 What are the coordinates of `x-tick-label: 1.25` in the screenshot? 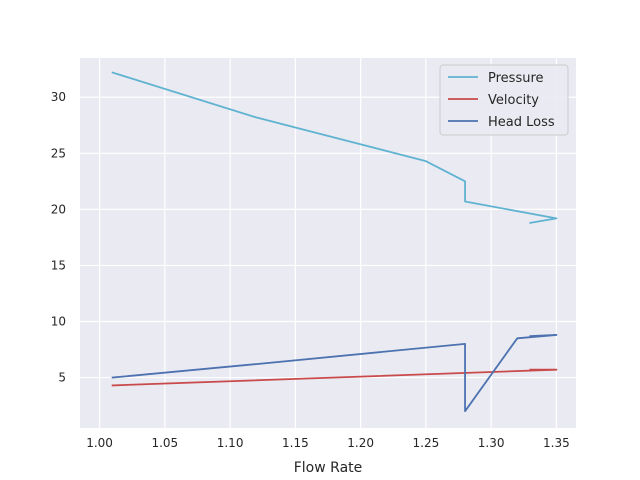 It's located at (426, 443).